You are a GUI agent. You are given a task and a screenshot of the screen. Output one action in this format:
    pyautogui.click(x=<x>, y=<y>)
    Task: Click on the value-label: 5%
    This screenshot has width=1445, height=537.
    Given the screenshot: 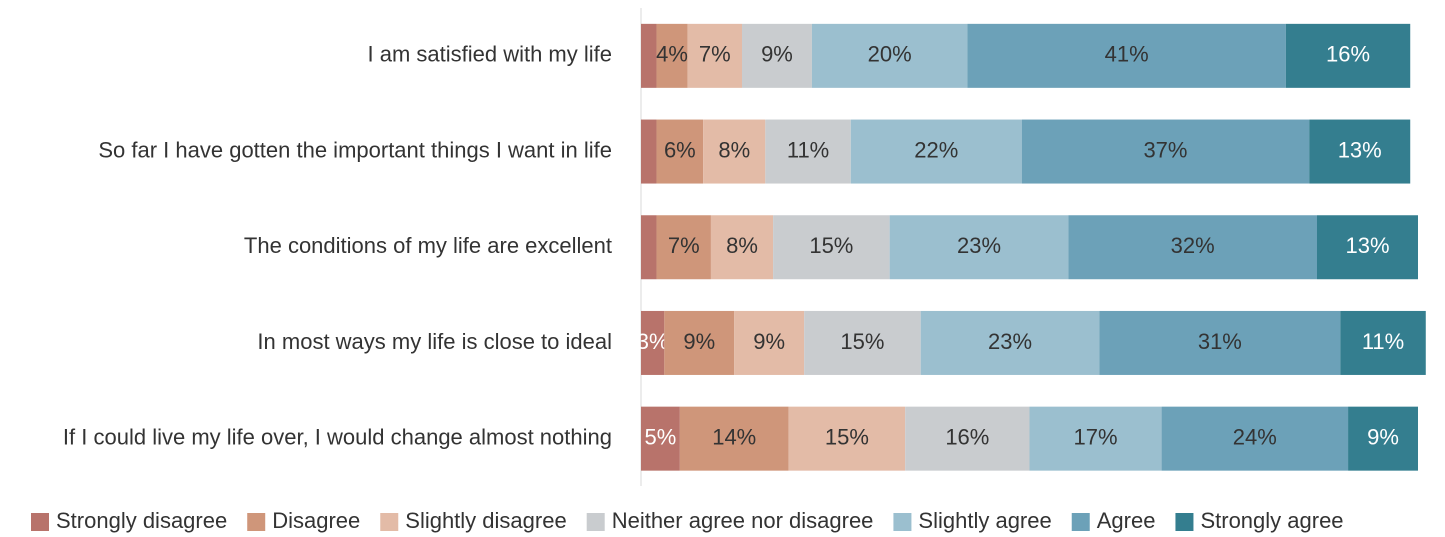 What is the action you would take?
    pyautogui.click(x=661, y=436)
    